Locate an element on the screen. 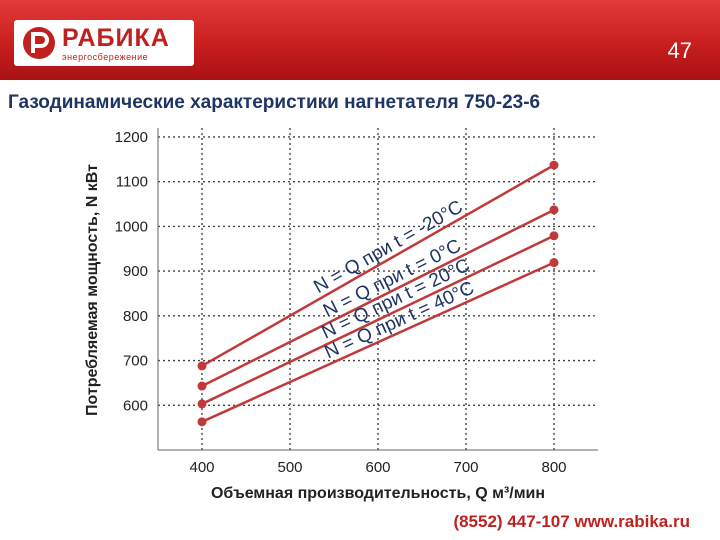 This screenshot has height=540, width=720. slide-number: 47 is located at coordinates (679, 50).